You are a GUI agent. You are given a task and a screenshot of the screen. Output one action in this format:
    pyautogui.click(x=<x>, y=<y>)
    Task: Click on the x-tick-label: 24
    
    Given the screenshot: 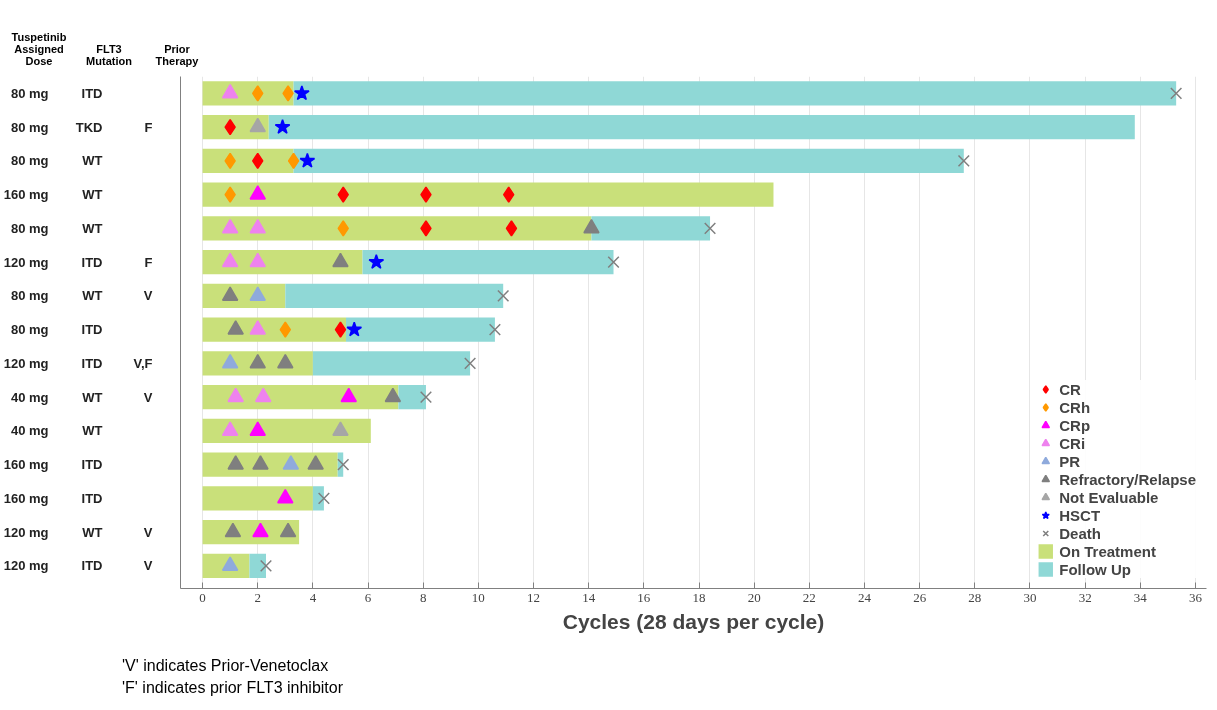 What is the action you would take?
    pyautogui.click(x=865, y=597)
    